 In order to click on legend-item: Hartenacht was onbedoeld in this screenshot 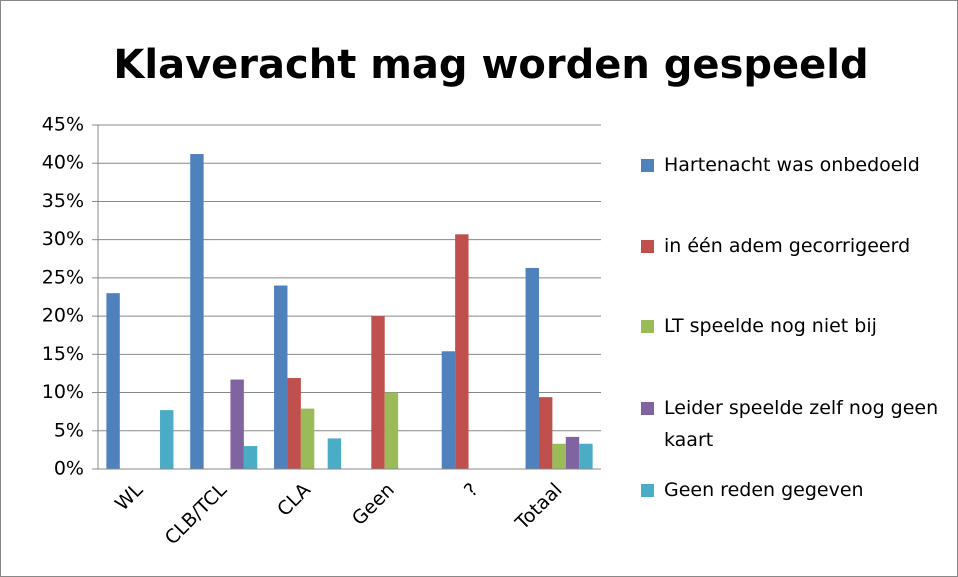, I will do `click(791, 165)`.